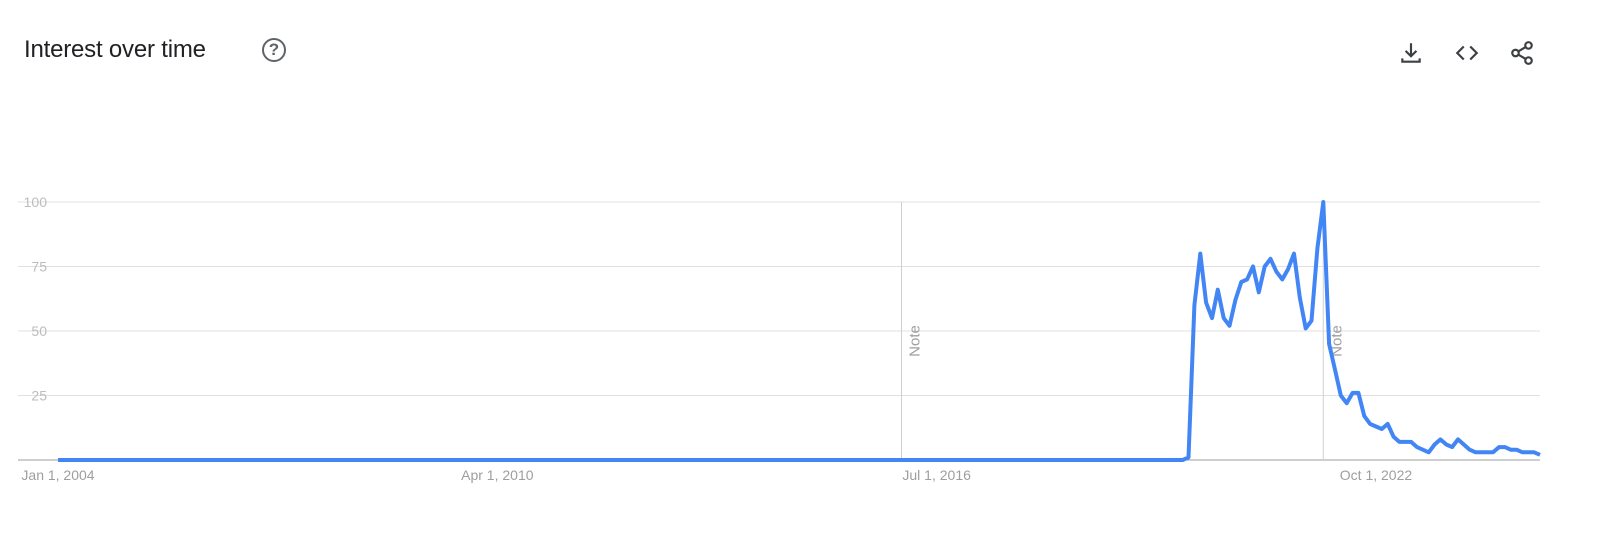 The width and height of the screenshot is (1600, 560). Describe the element at coordinates (36, 202) in the screenshot. I see `y-tick-label: 100` at that location.